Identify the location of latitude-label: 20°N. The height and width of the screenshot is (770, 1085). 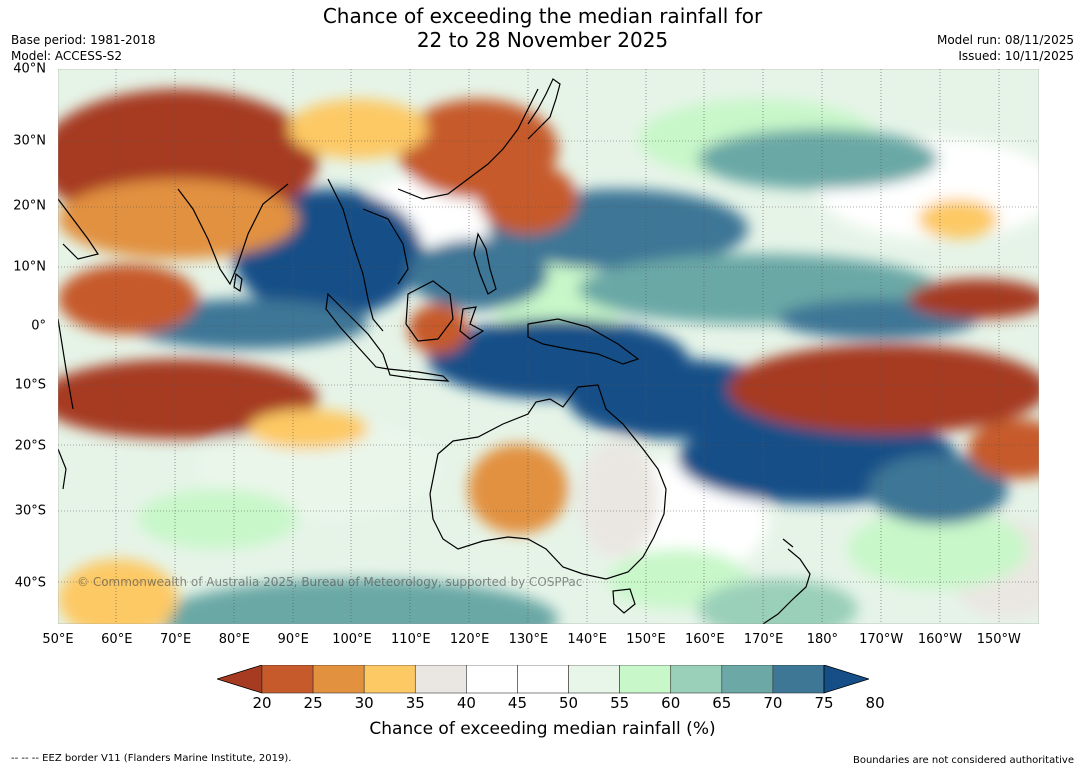
(29, 206).